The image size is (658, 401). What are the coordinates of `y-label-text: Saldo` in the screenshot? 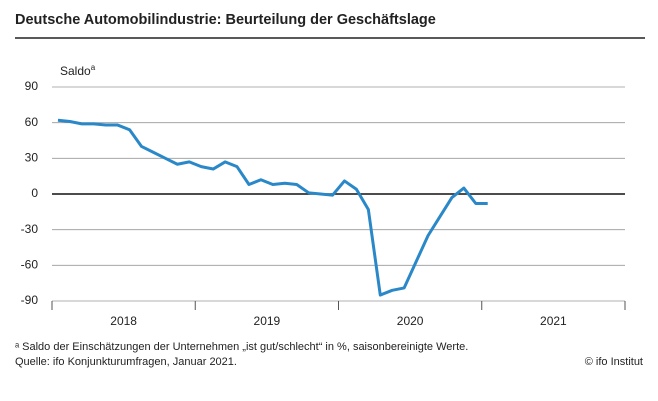 It's located at (75, 71).